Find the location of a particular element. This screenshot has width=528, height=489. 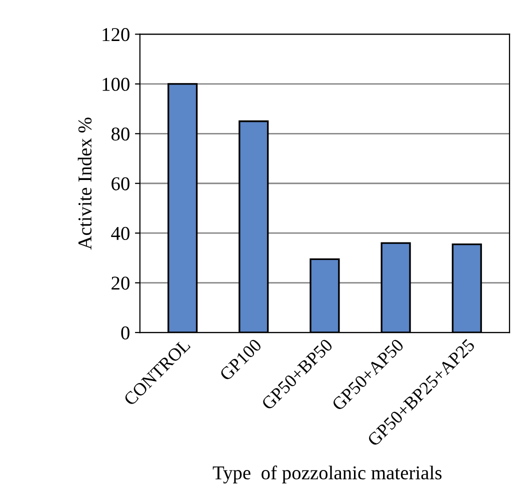

y-tick-label: 40 is located at coordinates (120, 233).